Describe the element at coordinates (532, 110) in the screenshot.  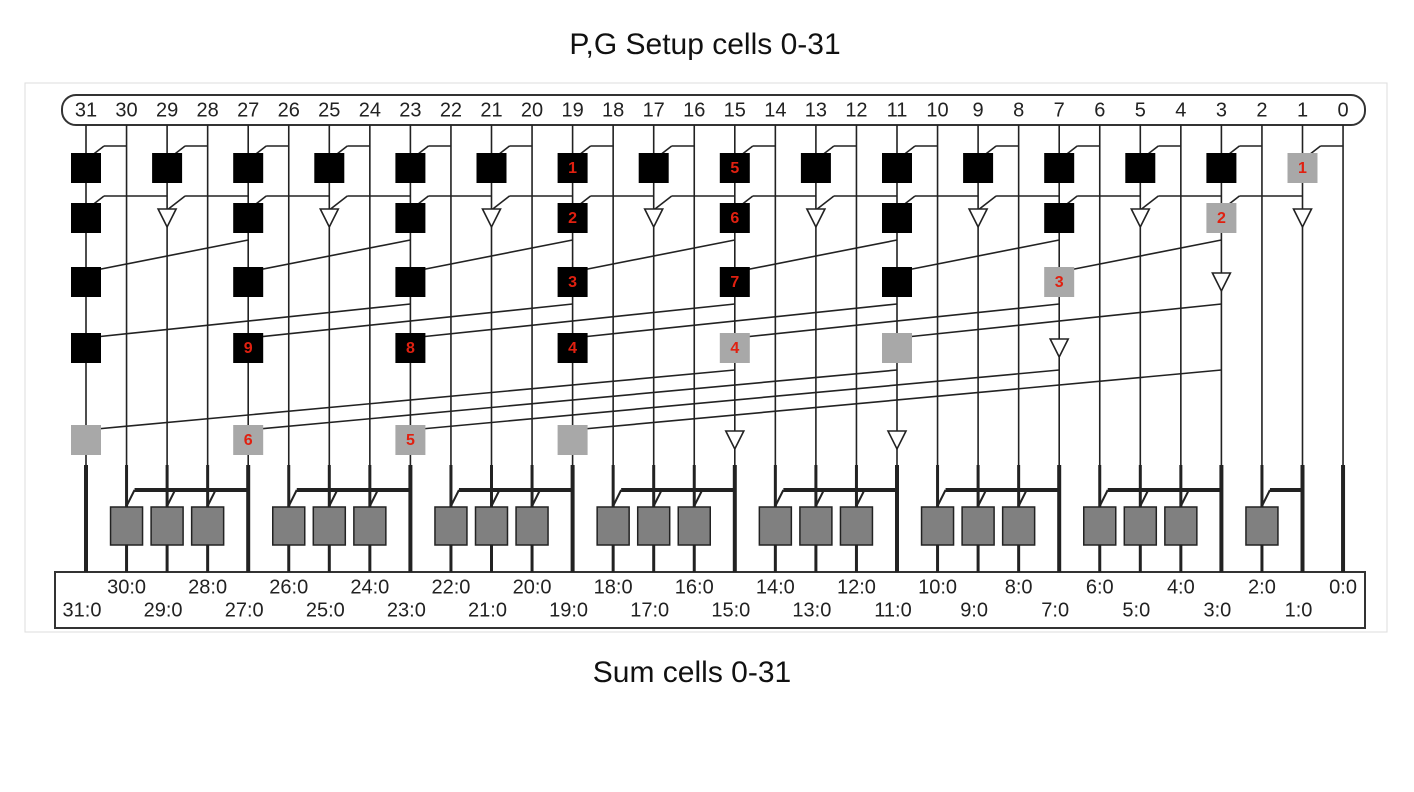
I see `bit-label: 20` at that location.